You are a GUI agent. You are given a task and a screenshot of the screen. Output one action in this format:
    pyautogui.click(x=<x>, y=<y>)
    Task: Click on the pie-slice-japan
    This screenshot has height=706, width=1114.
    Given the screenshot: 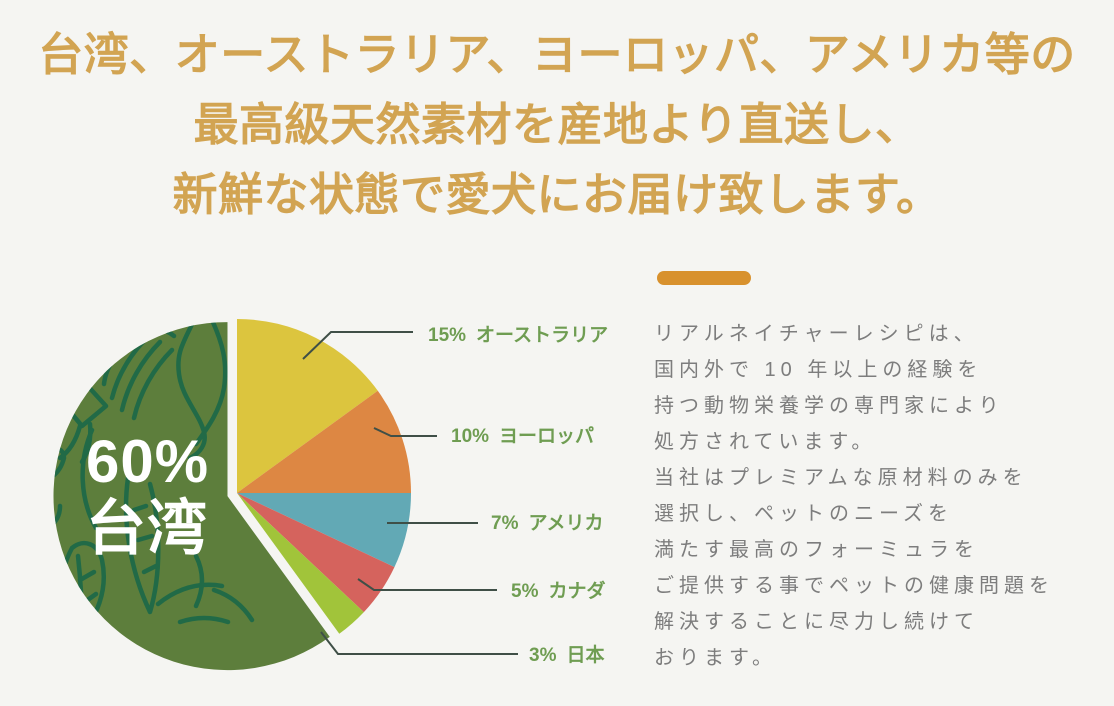 What is the action you would take?
    pyautogui.click(x=300, y=563)
    